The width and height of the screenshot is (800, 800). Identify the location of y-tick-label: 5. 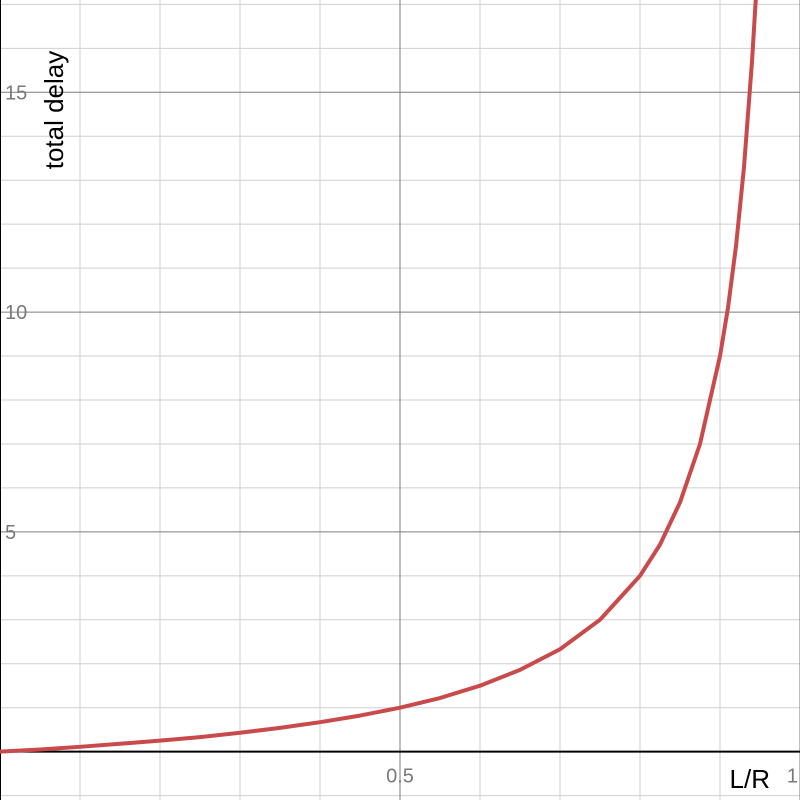
(10, 533).